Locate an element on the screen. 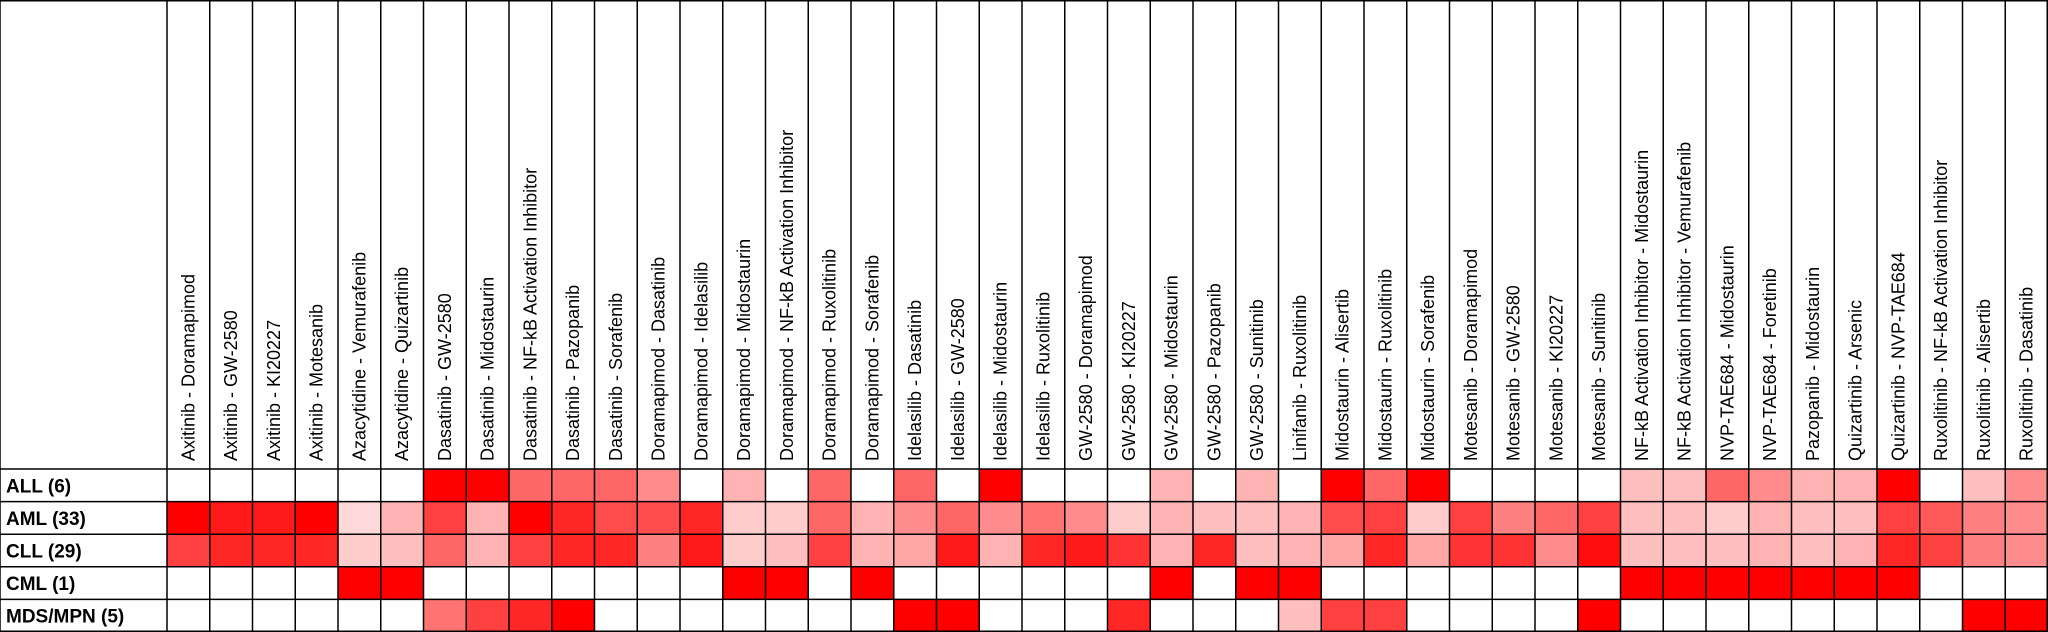 This screenshot has width=2048, height=632. row-label: MDS/MPN (5) is located at coordinates (65, 617).